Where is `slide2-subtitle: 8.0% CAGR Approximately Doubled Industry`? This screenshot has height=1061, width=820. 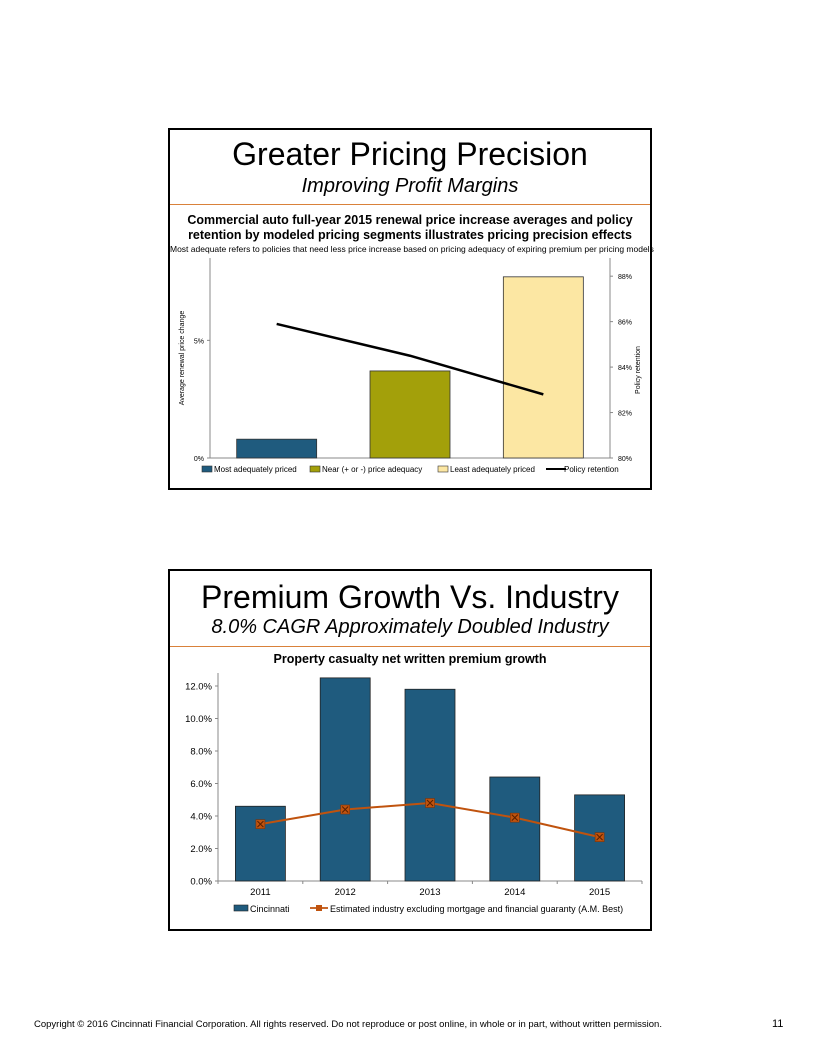
slide2-subtitle: 8.0% CAGR Approximately Doubled Industry is located at coordinates (410, 627).